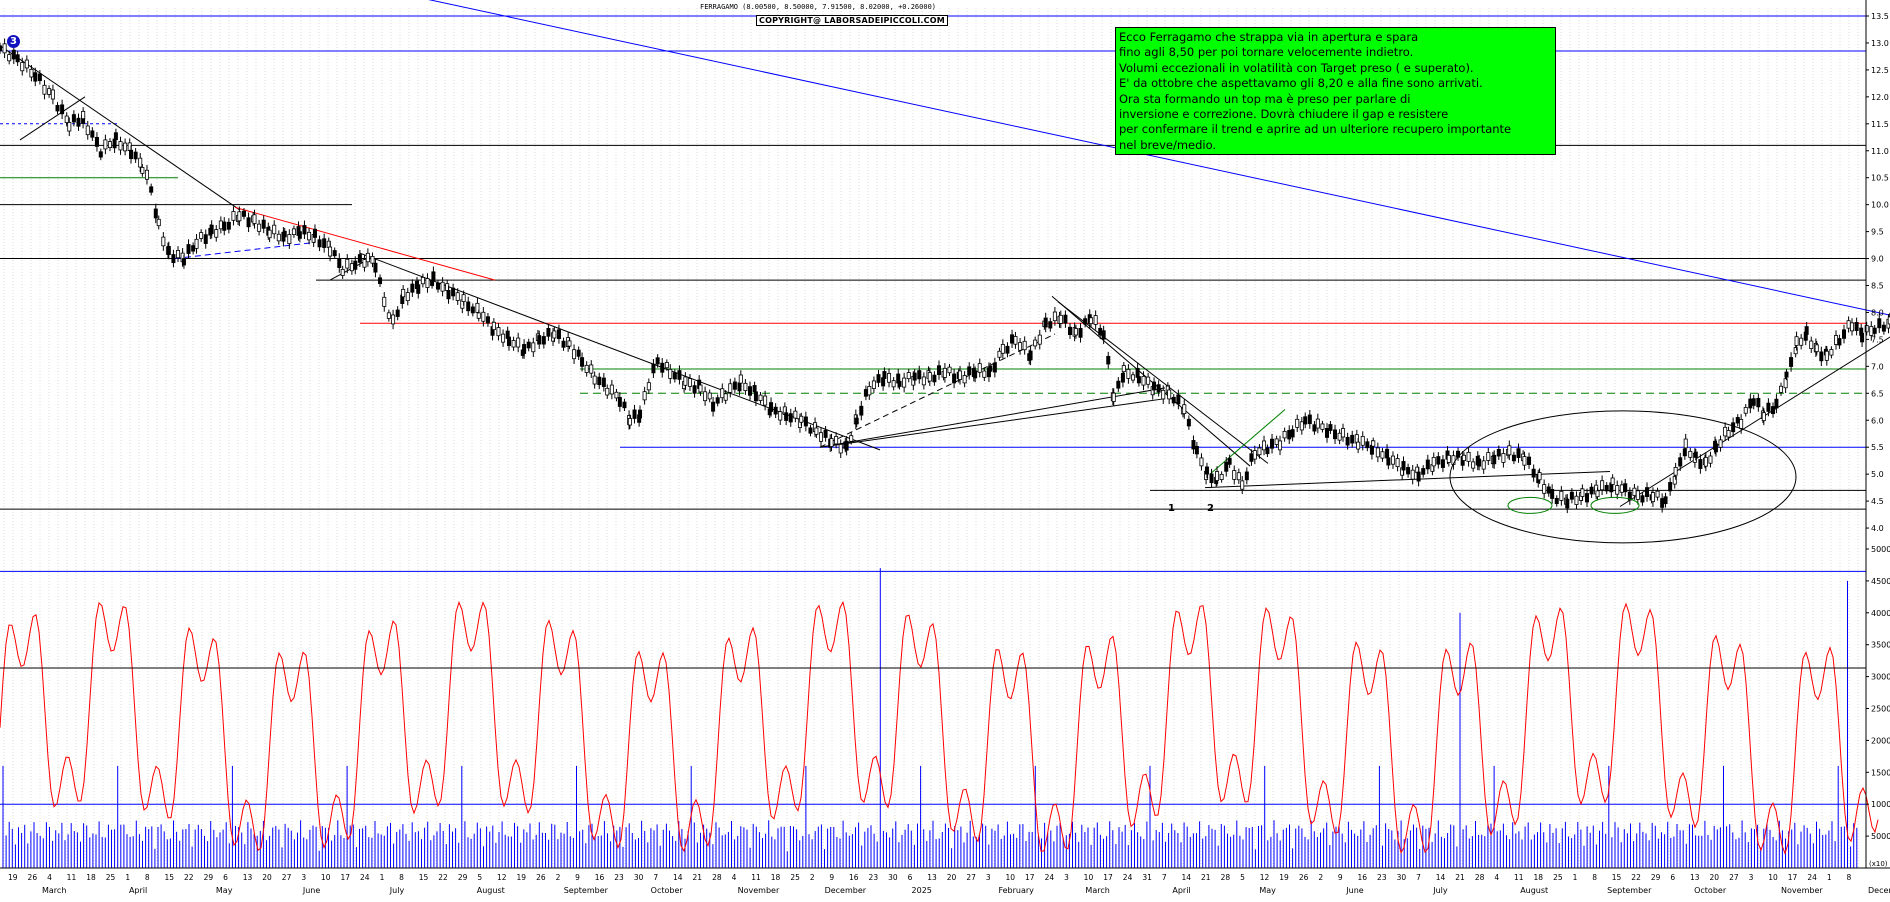 Image resolution: width=1890 pixels, height=902 pixels. What do you see at coordinates (1539, 877) in the screenshot?
I see `x-day-label: 18` at bounding box center [1539, 877].